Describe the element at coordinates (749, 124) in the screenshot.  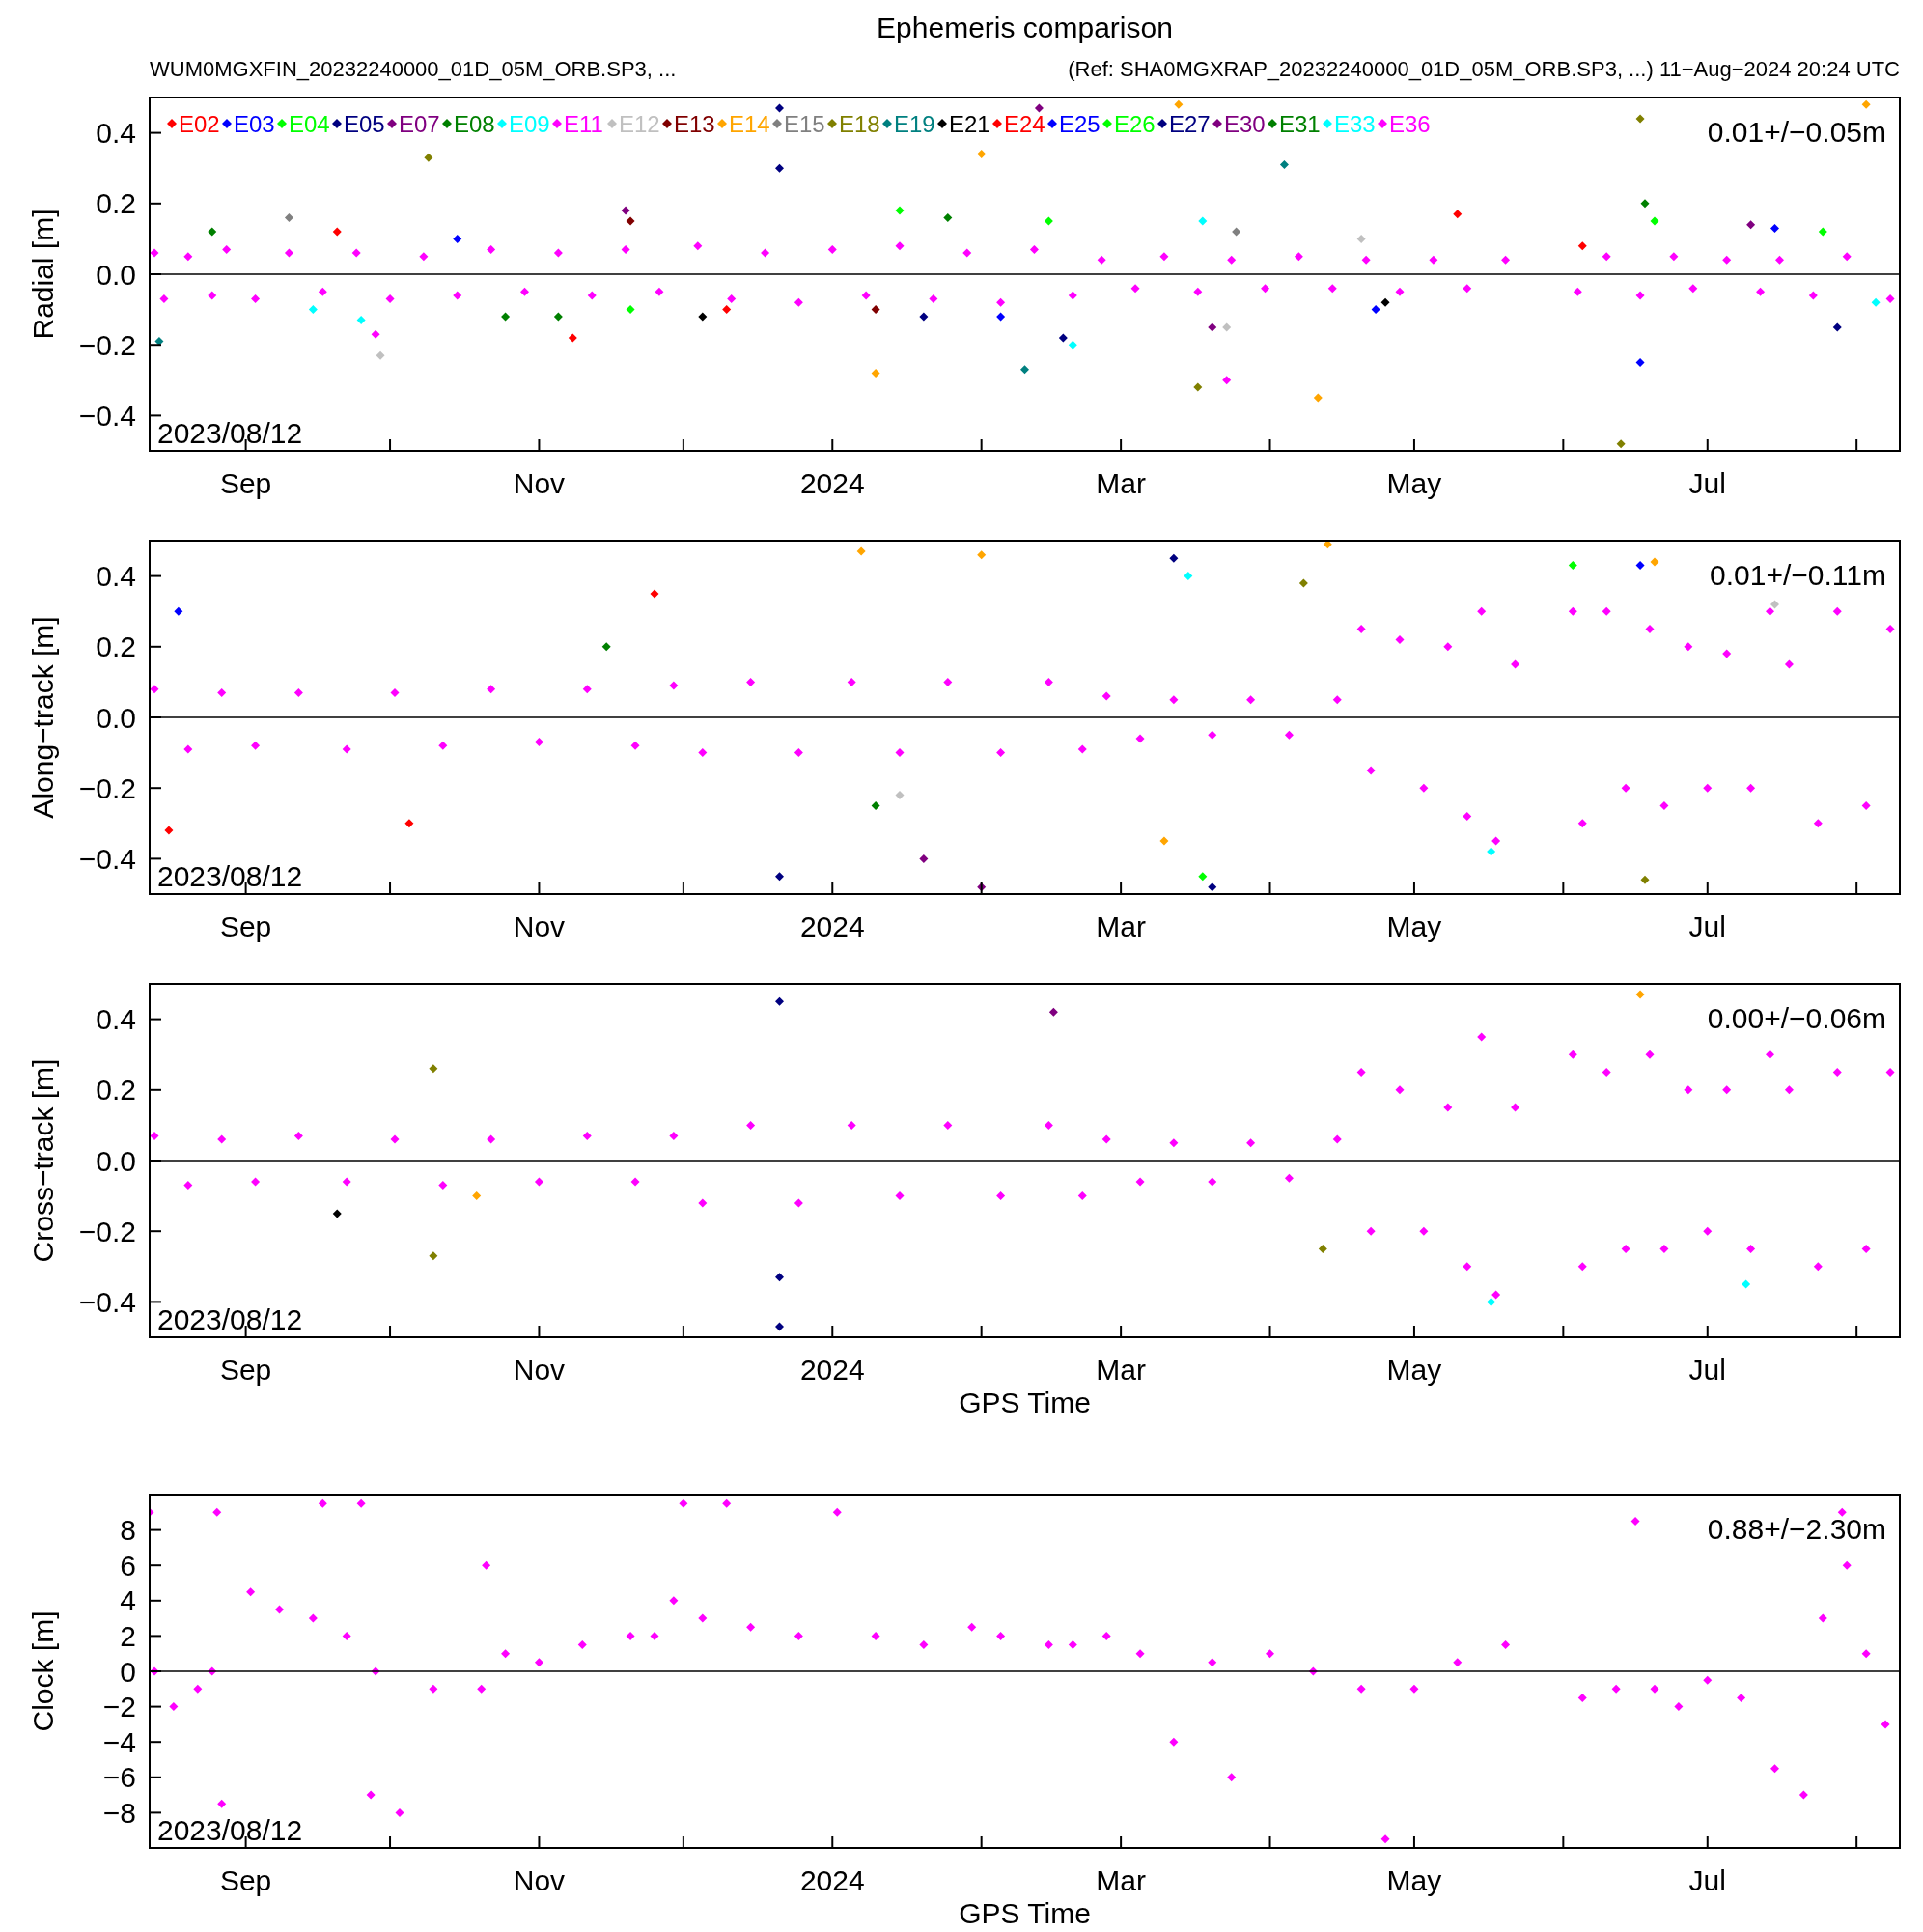
I see `legend-label: E14` at that location.